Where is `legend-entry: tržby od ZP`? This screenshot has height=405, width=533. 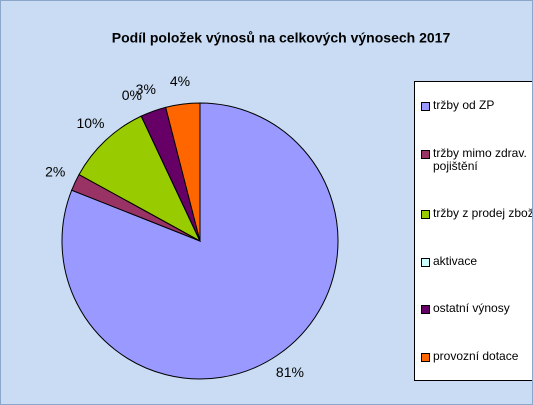 legend-entry: tržby od ZP is located at coordinates (476, 105).